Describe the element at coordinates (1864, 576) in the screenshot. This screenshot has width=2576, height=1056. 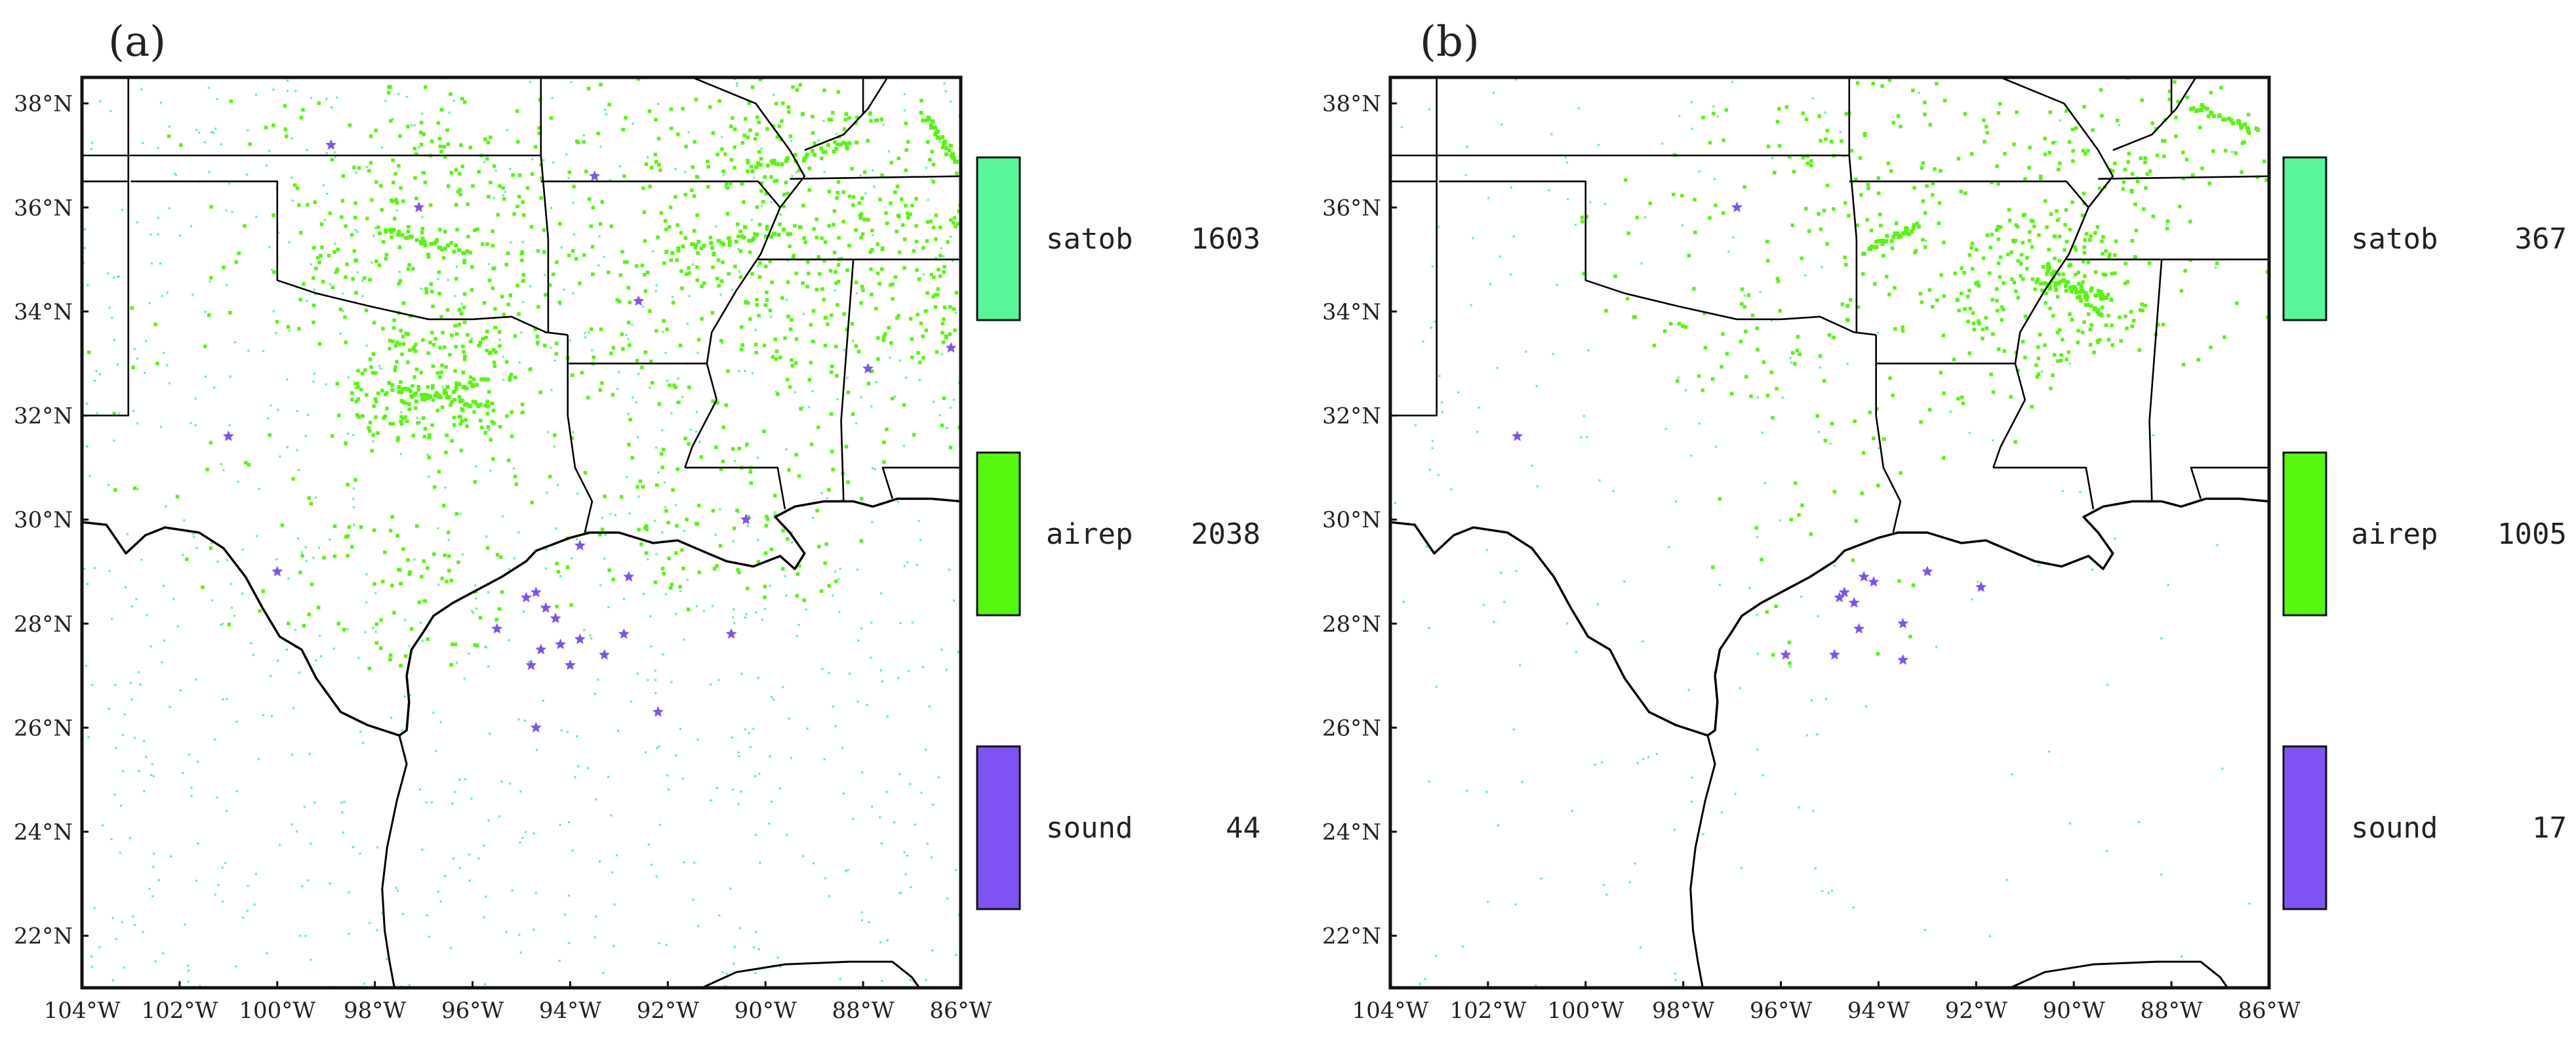
I see `sound-point` at that location.